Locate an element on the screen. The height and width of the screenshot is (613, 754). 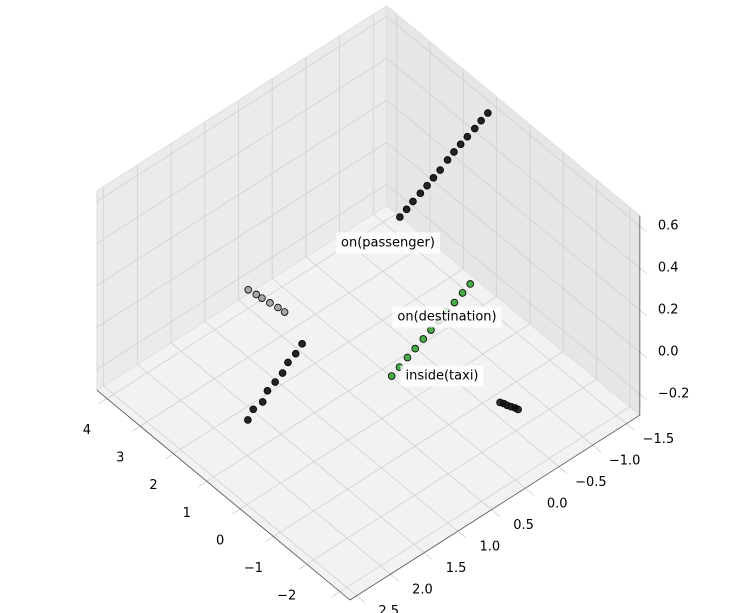
tick-label: 0.2 is located at coordinates (668, 310).